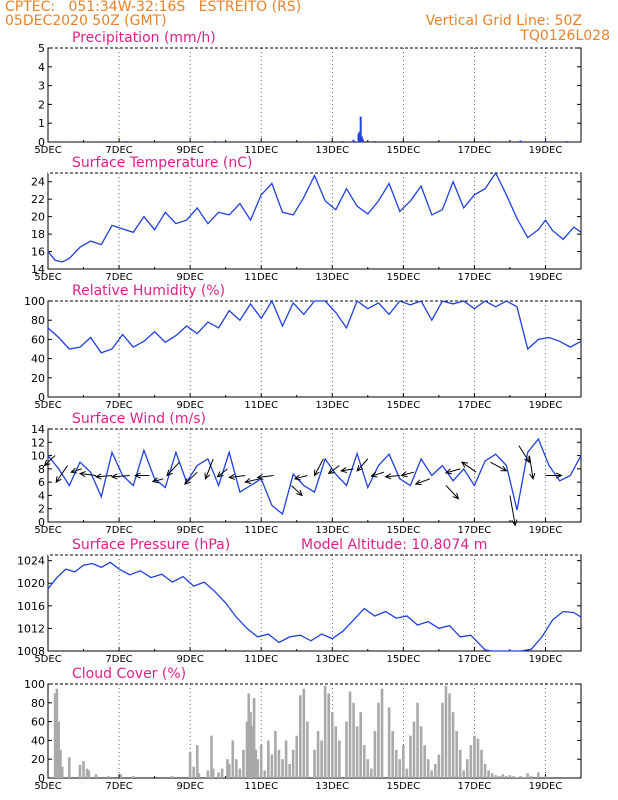 This screenshot has height=800, width=618. Describe the element at coordinates (144, 38) in the screenshot. I see `panel-1-title: Precipitation (mm/h)` at that location.